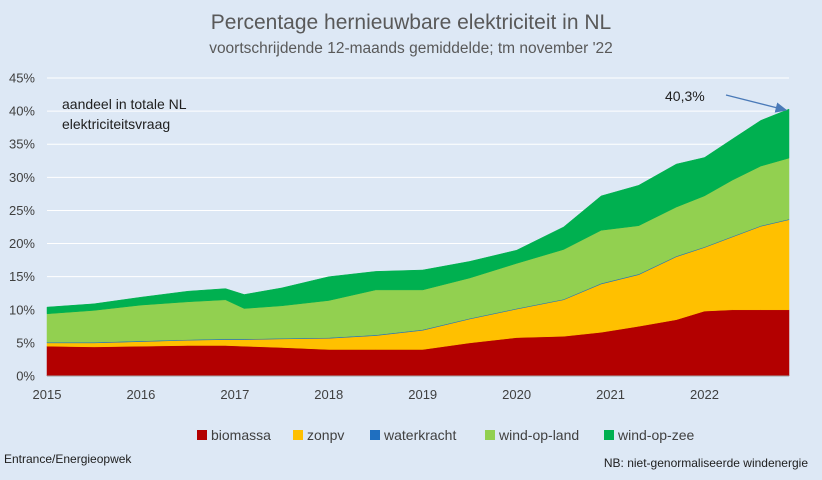 Image resolution: width=822 pixels, height=480 pixels. Describe the element at coordinates (422, 394) in the screenshot. I see `x-tick-label: 2019` at that location.